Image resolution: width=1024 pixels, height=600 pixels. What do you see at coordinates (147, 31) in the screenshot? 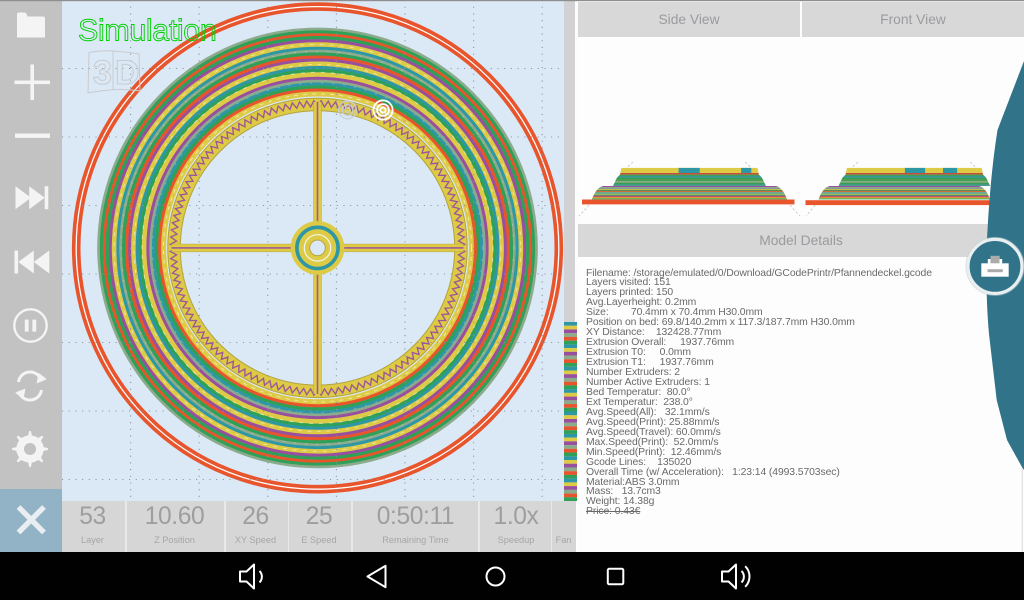
I see `svg-text: Simulation` at bounding box center [147, 31].